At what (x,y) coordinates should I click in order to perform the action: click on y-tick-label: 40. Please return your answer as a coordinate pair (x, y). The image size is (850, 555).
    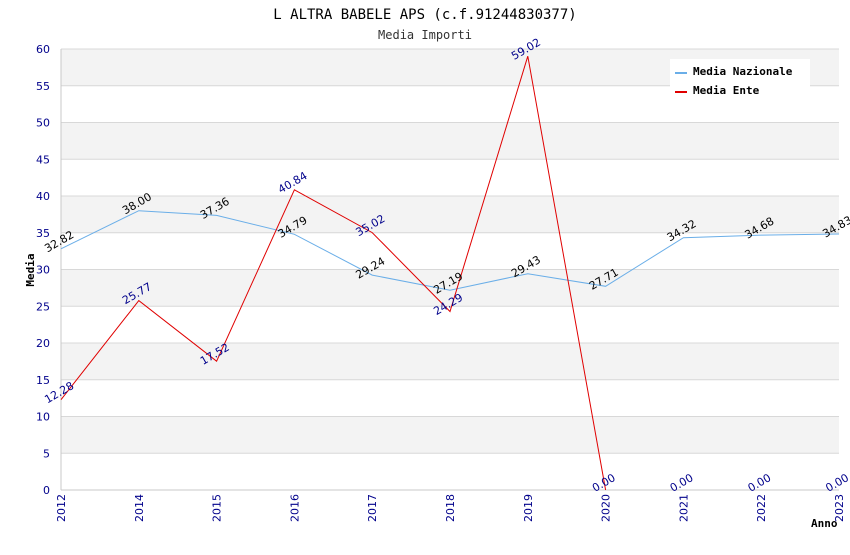
    Looking at the image, I should click on (43, 196).